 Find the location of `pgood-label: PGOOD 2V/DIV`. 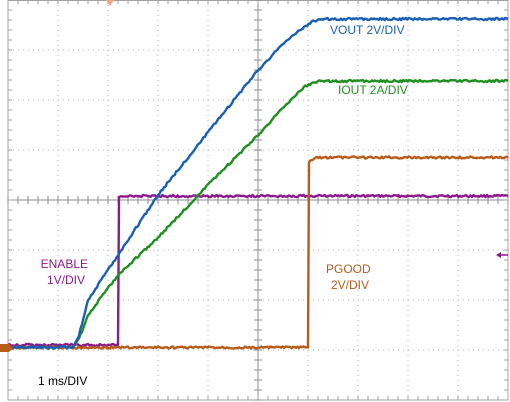

pgood-label: PGOOD 2V/DIV is located at coordinates (350, 277).